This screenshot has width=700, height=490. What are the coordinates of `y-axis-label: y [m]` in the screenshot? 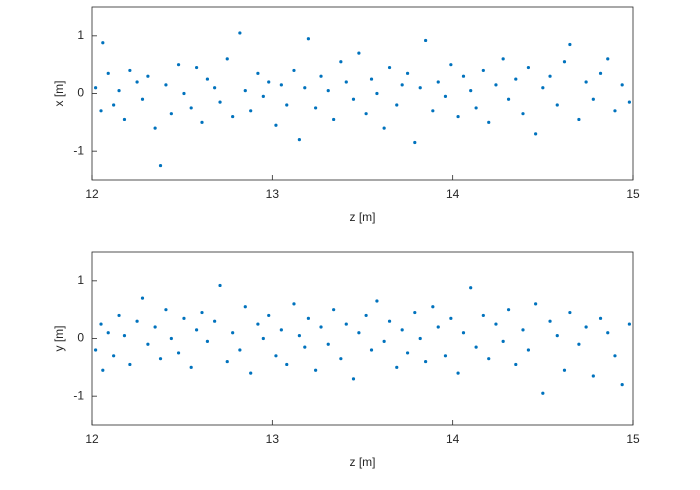 It's located at (59, 339).